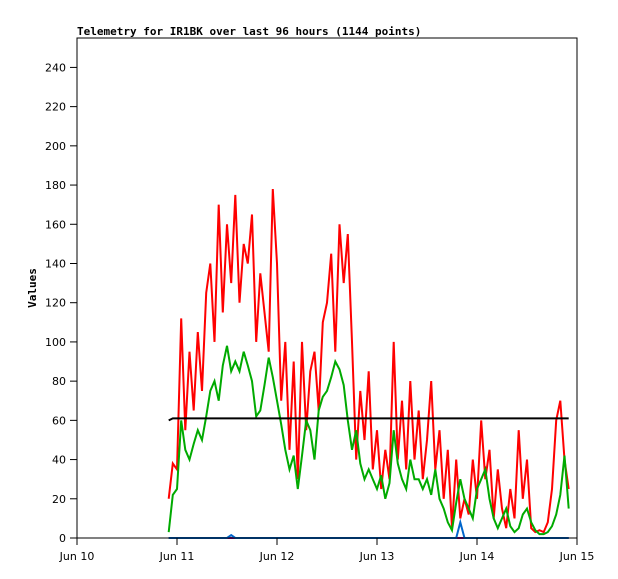 The width and height of the screenshot is (618, 579). Describe the element at coordinates (62, 538) in the screenshot. I see `y-tick-label: 0` at that location.